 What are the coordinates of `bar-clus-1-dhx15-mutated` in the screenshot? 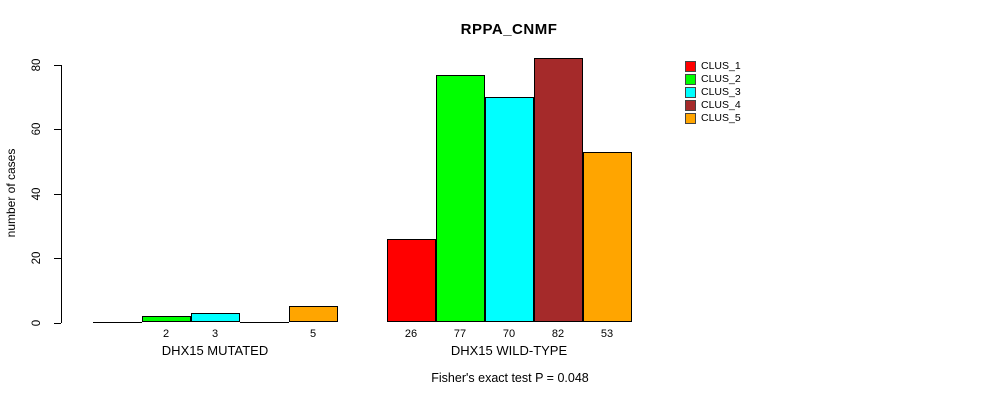 It's located at (117, 322).